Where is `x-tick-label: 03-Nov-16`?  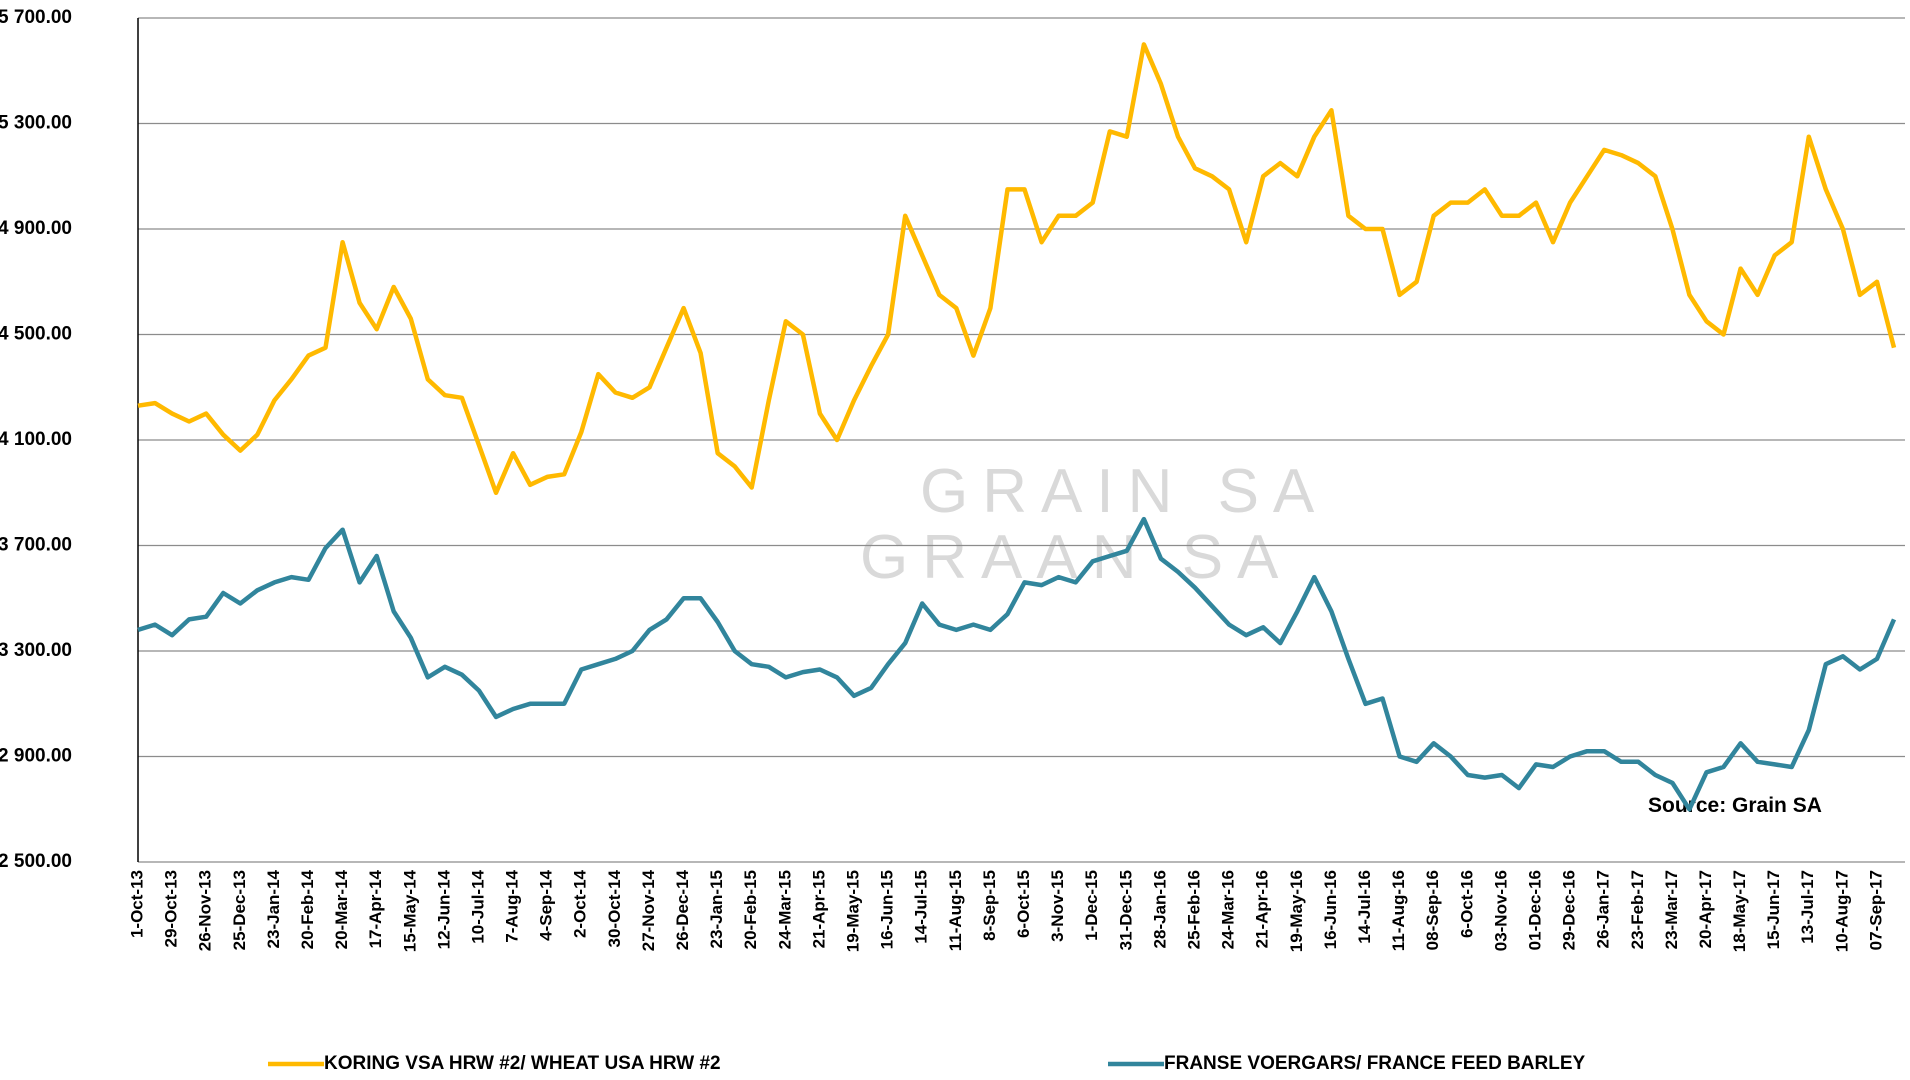 x-tick-label: 03-Nov-16 is located at coordinates (1500, 910).